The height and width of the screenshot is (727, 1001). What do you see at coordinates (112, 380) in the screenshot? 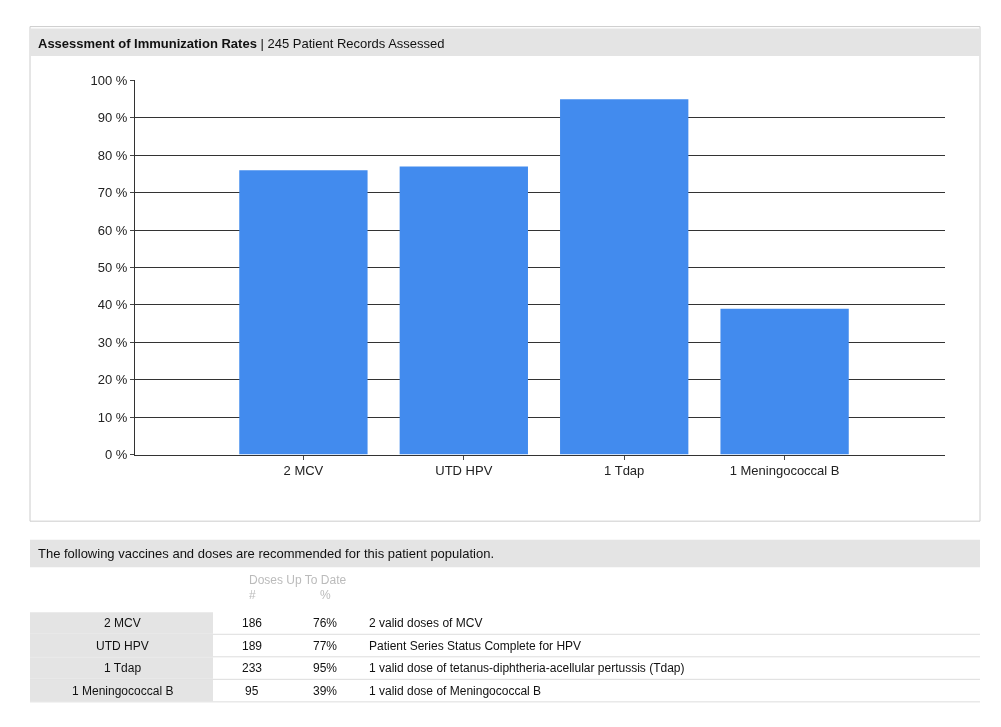
I see `y-tick-label: 20 %` at bounding box center [112, 380].